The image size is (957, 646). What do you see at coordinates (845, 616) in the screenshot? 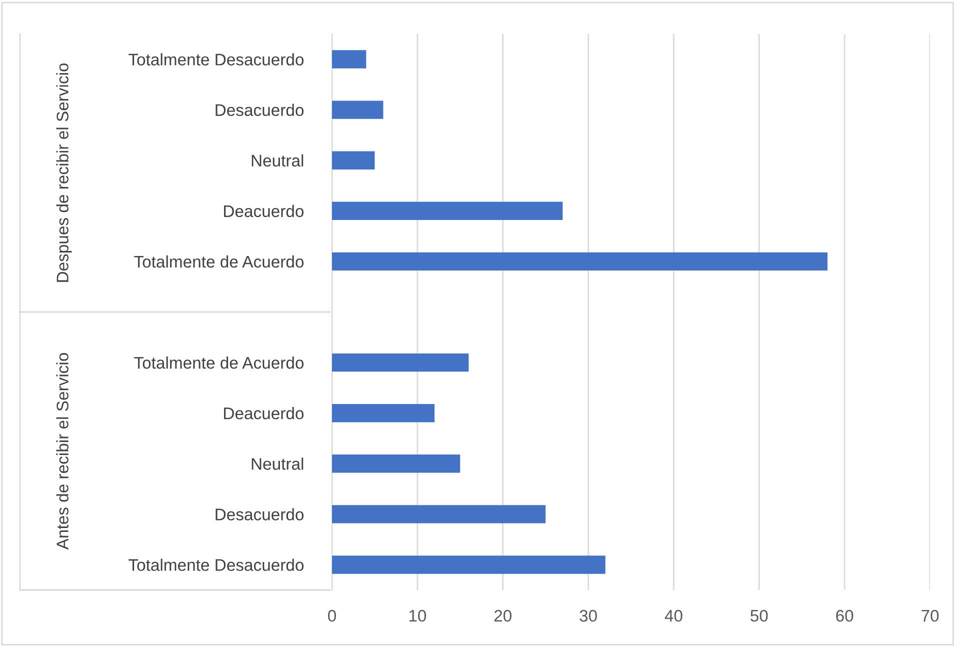
I see `x-tick-label: 60` at bounding box center [845, 616].